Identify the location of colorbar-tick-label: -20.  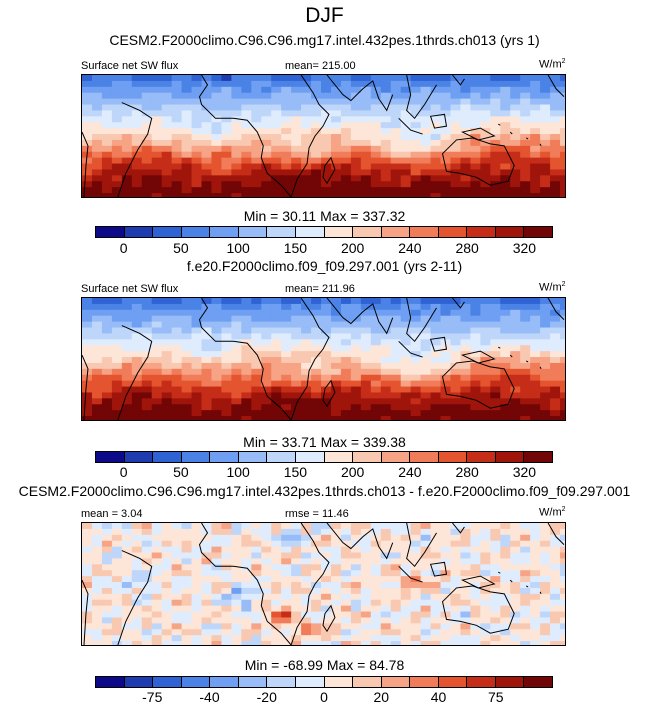
(266, 697).